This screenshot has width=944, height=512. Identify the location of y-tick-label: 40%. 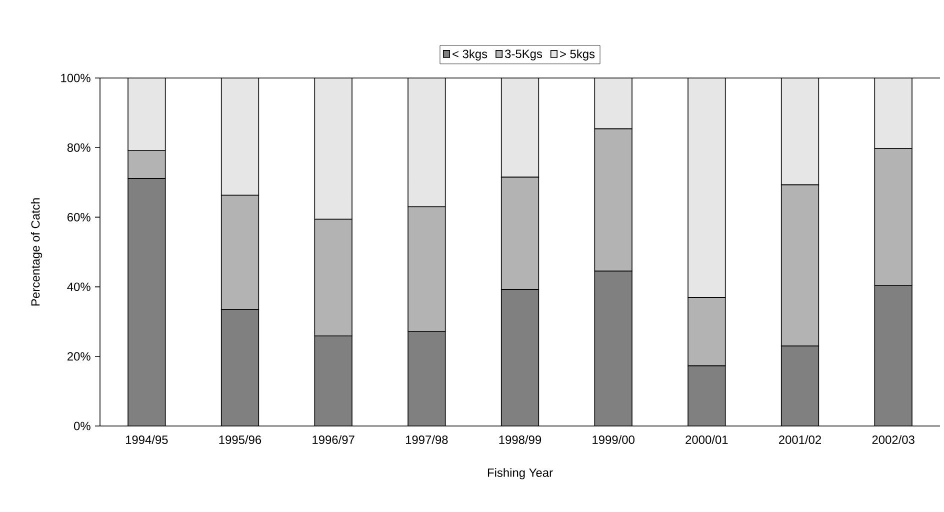
(78, 287).